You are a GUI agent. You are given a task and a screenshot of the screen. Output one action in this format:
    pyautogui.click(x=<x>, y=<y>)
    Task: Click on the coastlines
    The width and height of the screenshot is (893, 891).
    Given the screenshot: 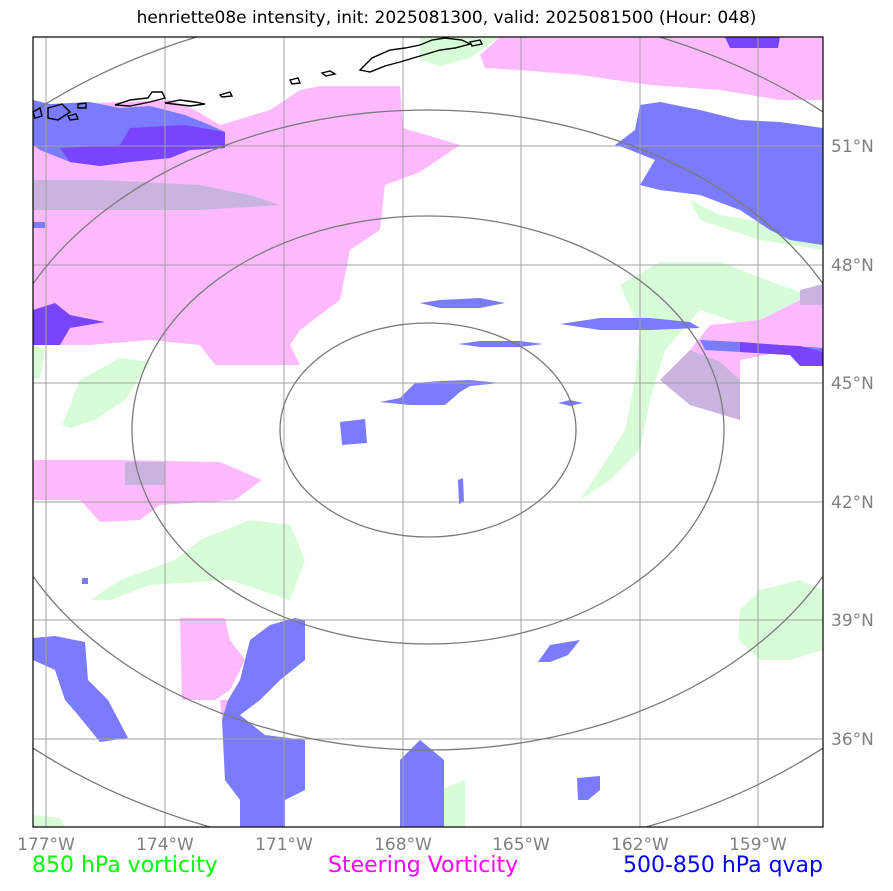 What is the action you would take?
    pyautogui.click(x=258, y=79)
    